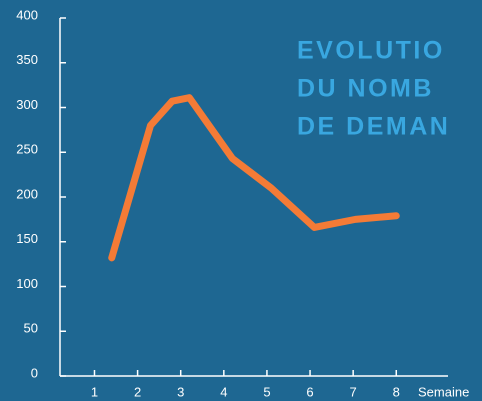  What do you see at coordinates (180, 391) in the screenshot?
I see `x-tick-label: 3` at bounding box center [180, 391].